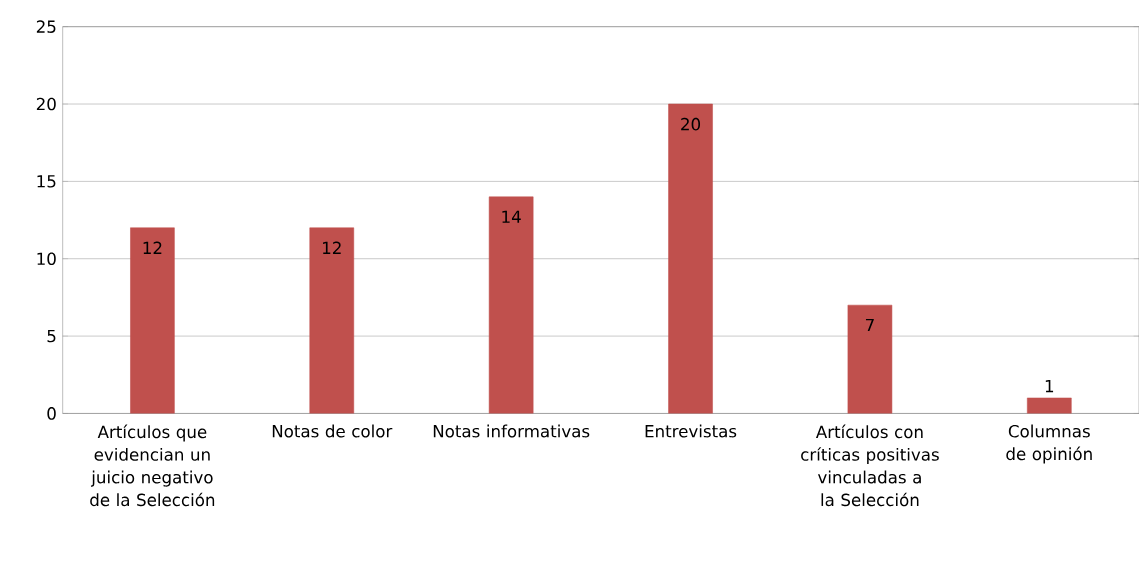  Describe the element at coordinates (51, 413) in the screenshot. I see `y-tick-label: 0` at that location.